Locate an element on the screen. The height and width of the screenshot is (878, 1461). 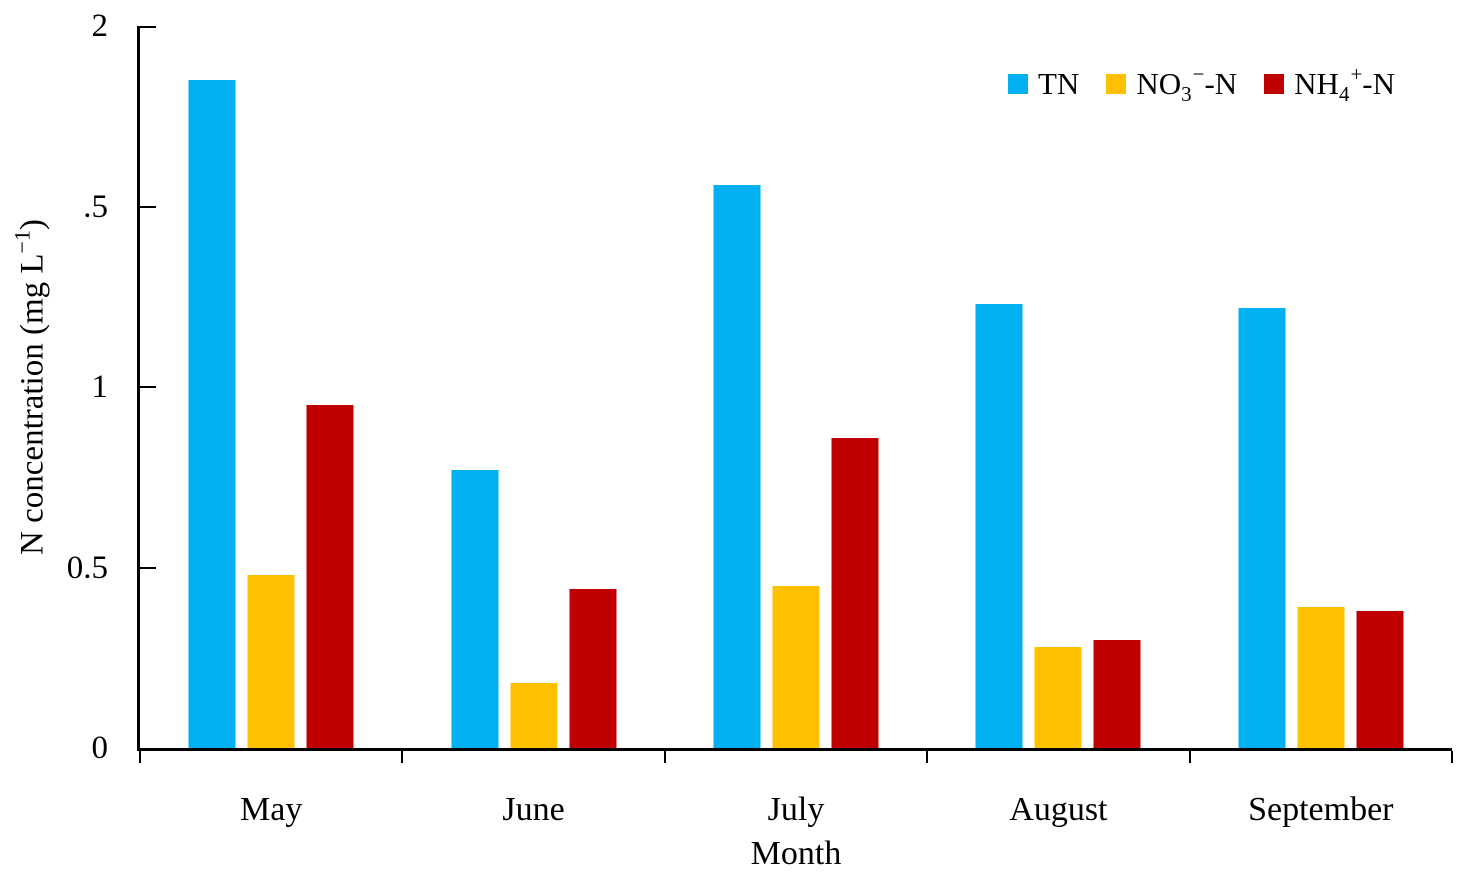
y-tick-label: 0.5 is located at coordinates (87, 567).